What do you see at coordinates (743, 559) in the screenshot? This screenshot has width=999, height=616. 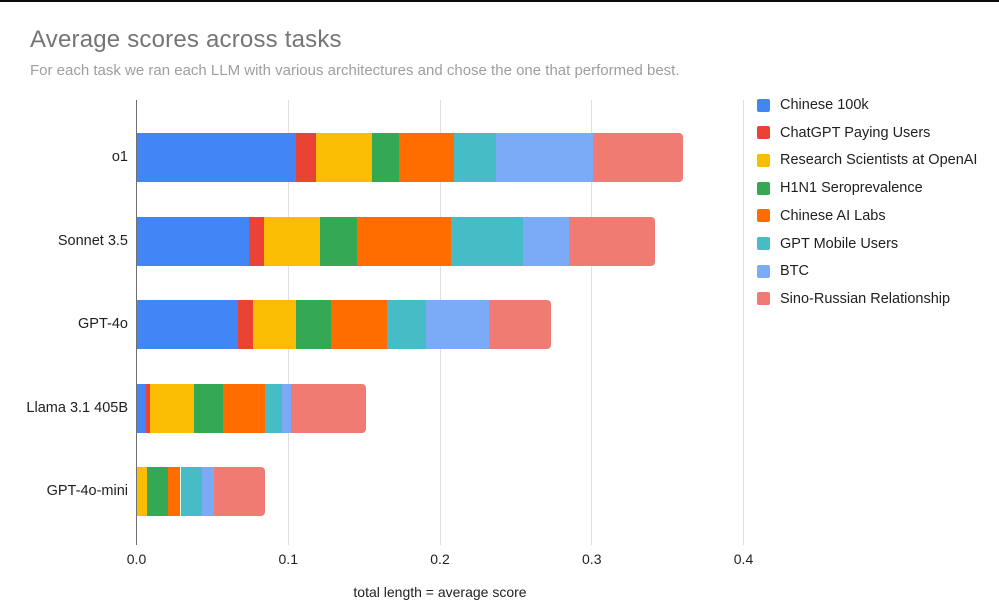 I see `x-tick-label: 0.4` at bounding box center [743, 559].